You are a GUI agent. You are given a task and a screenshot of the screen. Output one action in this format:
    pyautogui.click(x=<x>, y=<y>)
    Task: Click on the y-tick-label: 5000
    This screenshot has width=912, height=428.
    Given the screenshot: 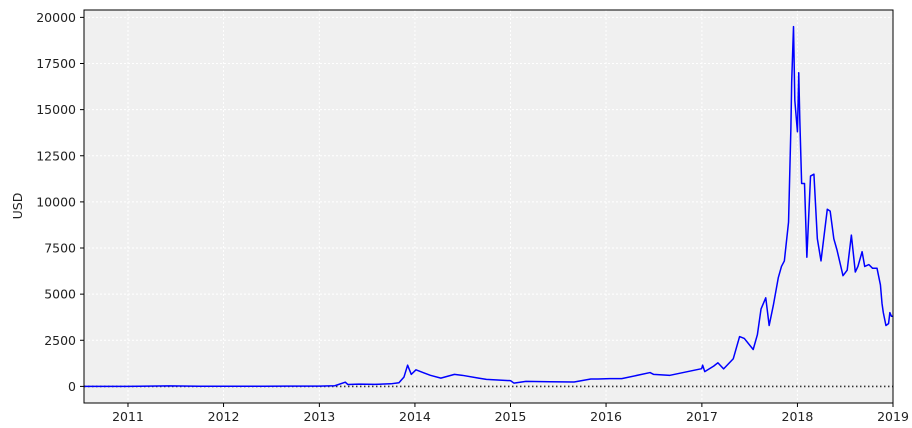 What is the action you would take?
    pyautogui.click(x=60, y=294)
    